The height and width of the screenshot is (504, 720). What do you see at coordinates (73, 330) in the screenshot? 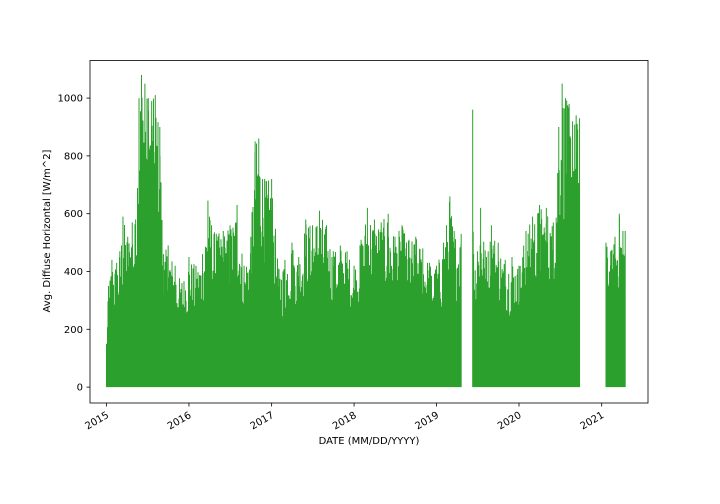
I see `y-tick-label: 200` at bounding box center [73, 330].